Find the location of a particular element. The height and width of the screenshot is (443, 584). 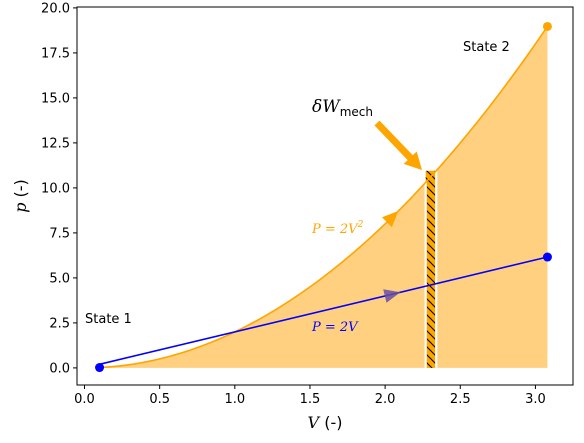

delta-w-mech-label: δWmech is located at coordinates (342, 108).